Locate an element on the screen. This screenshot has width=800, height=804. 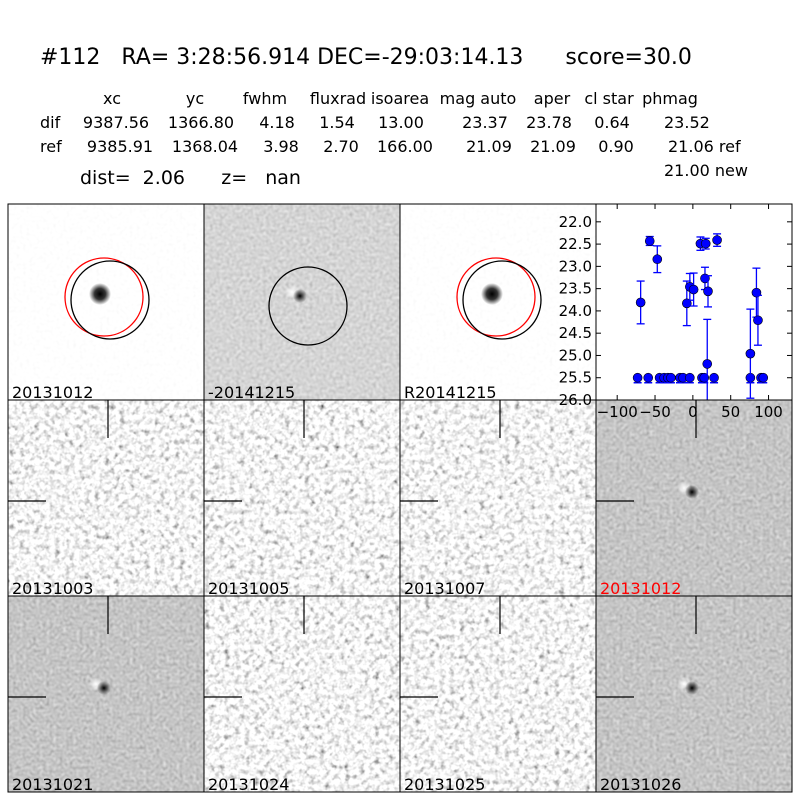
column-header: phmag is located at coordinates (670, 98).